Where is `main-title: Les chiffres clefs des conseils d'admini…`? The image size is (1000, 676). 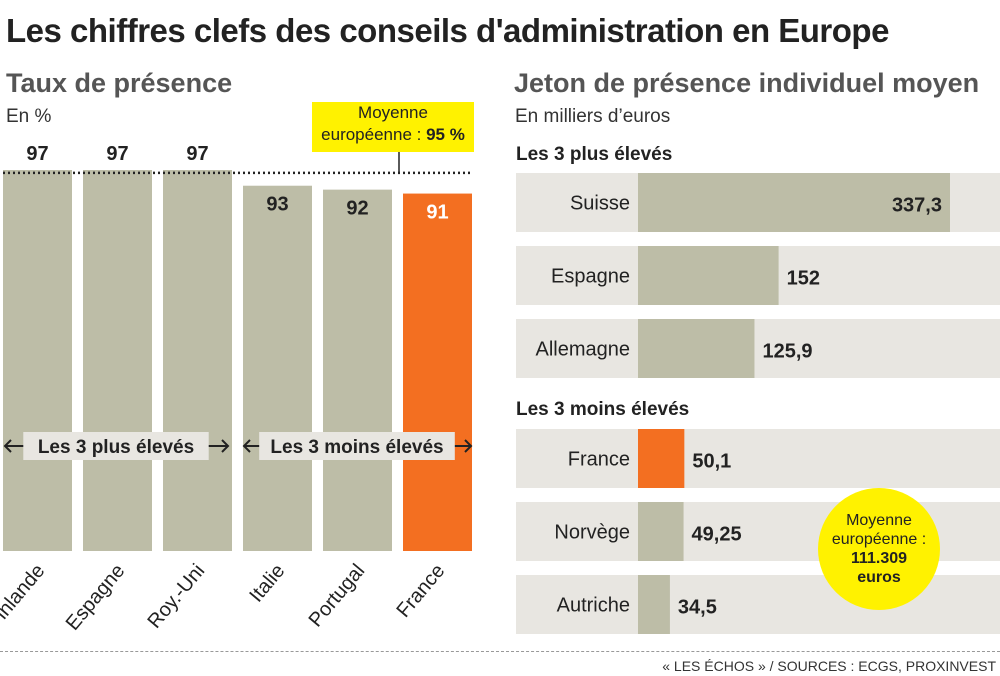 main-title: Les chiffres clefs des conseils d'admini… is located at coordinates (447, 30).